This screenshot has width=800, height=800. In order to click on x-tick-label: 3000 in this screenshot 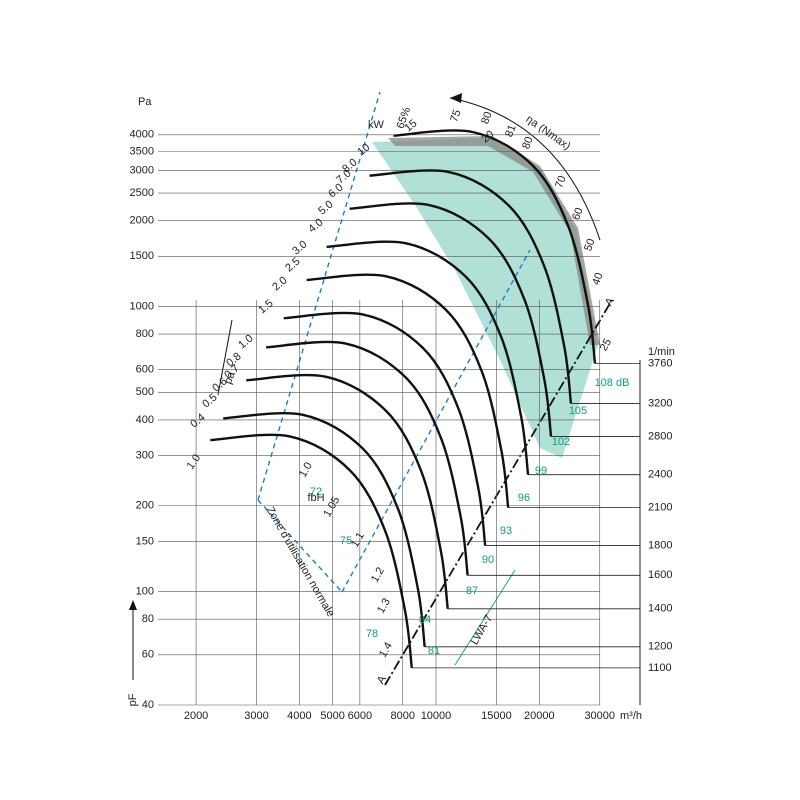, I will do `click(256, 716)`.